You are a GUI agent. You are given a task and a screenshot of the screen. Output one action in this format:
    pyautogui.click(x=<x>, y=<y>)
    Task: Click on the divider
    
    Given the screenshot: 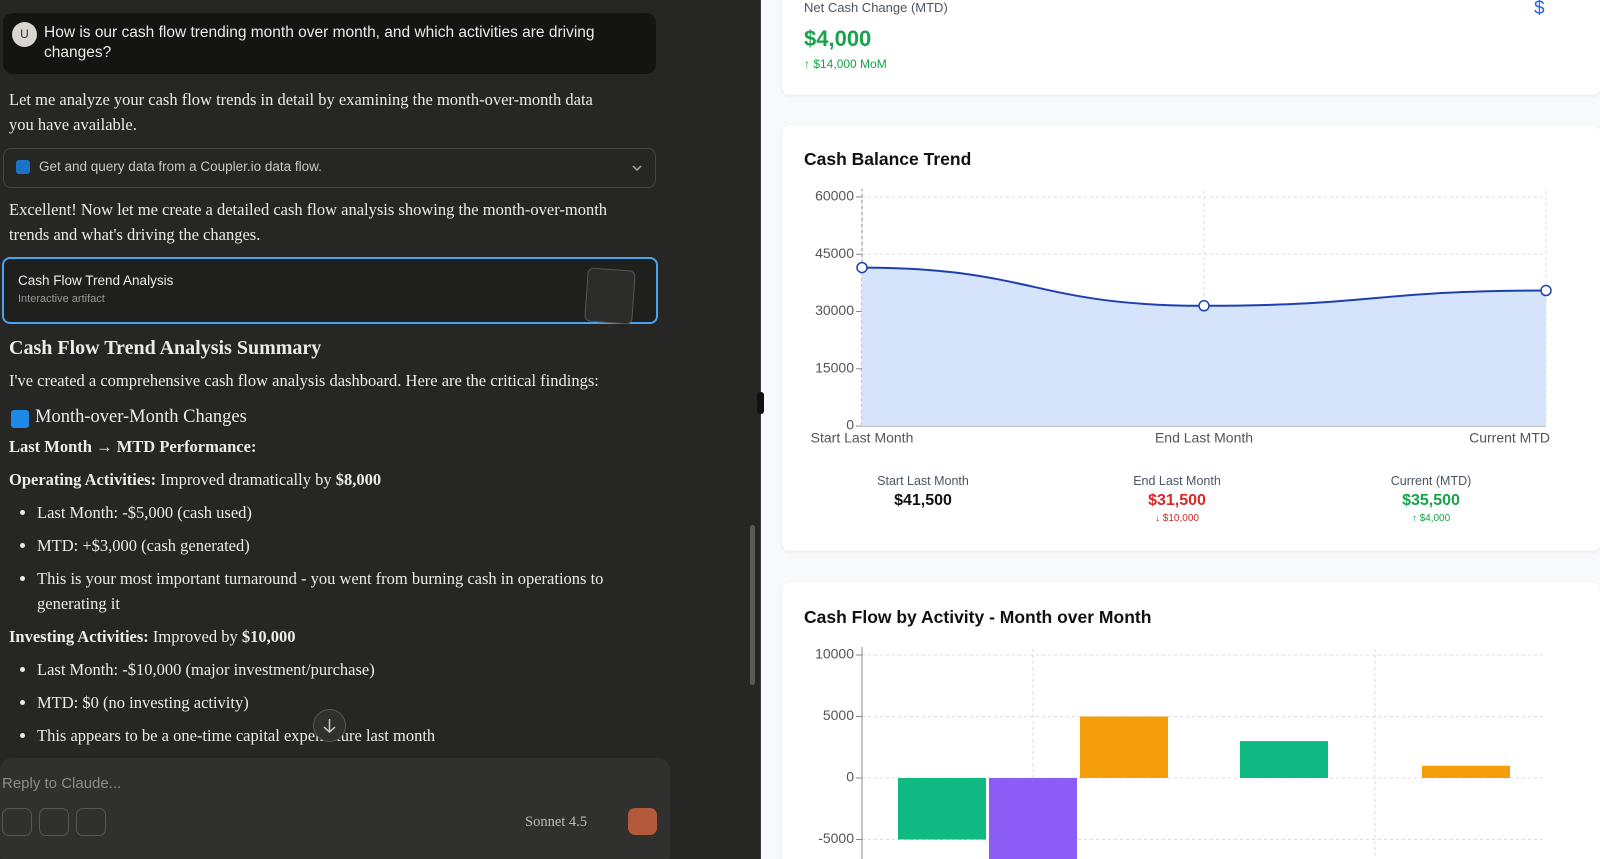 What is the action you would take?
    pyautogui.click(x=760, y=429)
    